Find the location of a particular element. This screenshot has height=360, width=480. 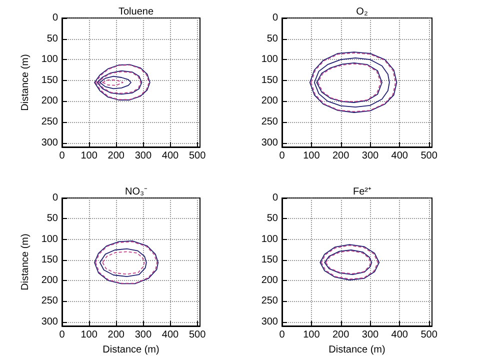

chart-title: O₂ is located at coordinates (362, 12).